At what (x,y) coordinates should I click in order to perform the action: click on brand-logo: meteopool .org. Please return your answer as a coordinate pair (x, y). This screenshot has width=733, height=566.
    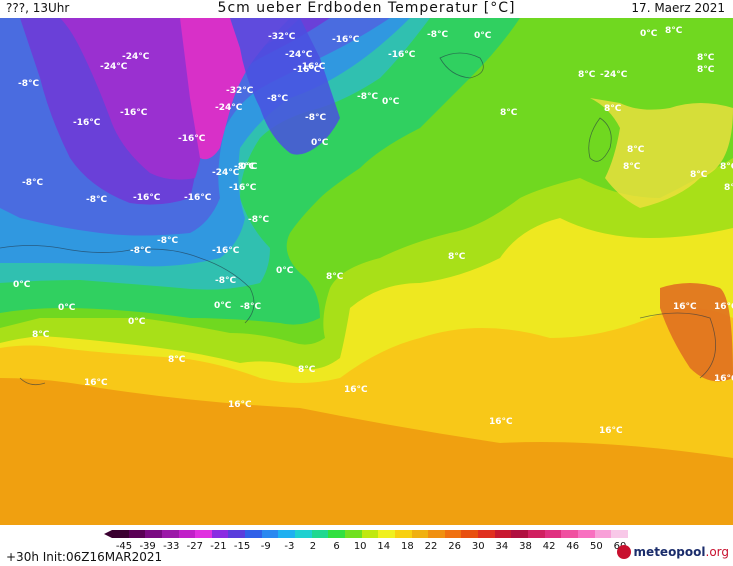
    Looking at the image, I should click on (673, 552).